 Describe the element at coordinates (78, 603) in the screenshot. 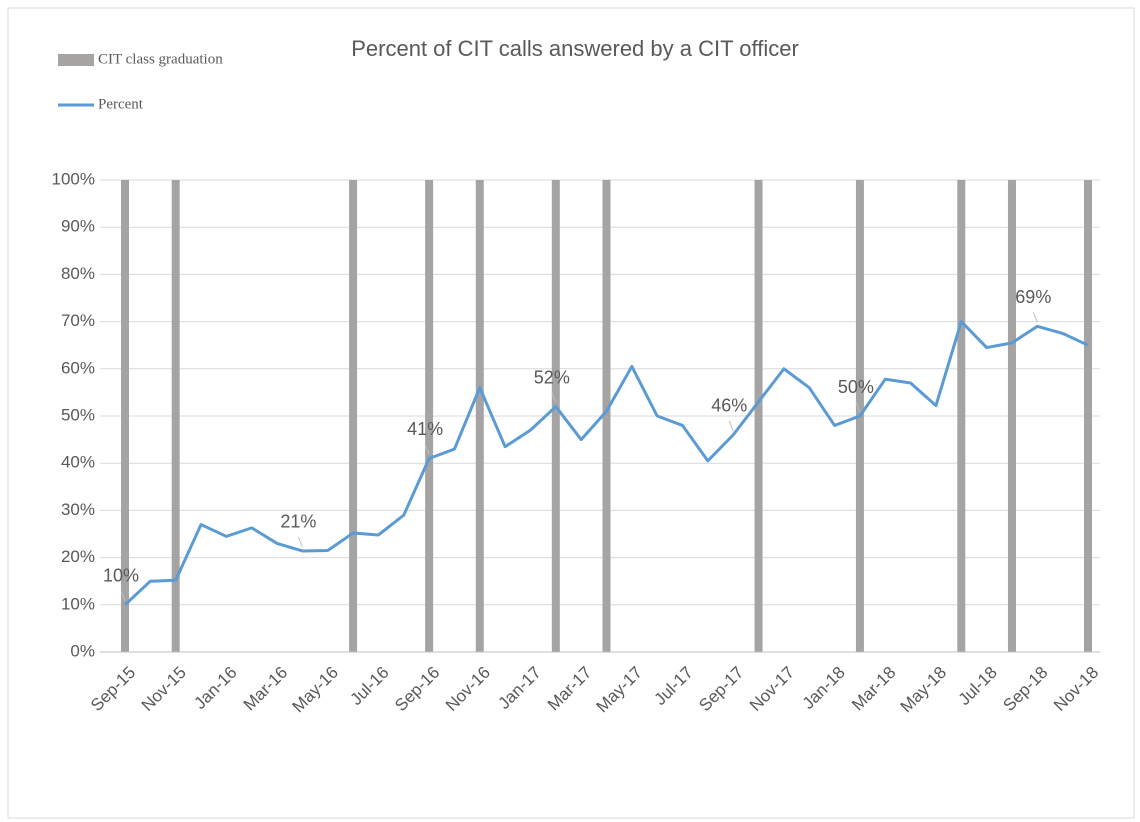

I see `y-tick-label: 10%` at that location.